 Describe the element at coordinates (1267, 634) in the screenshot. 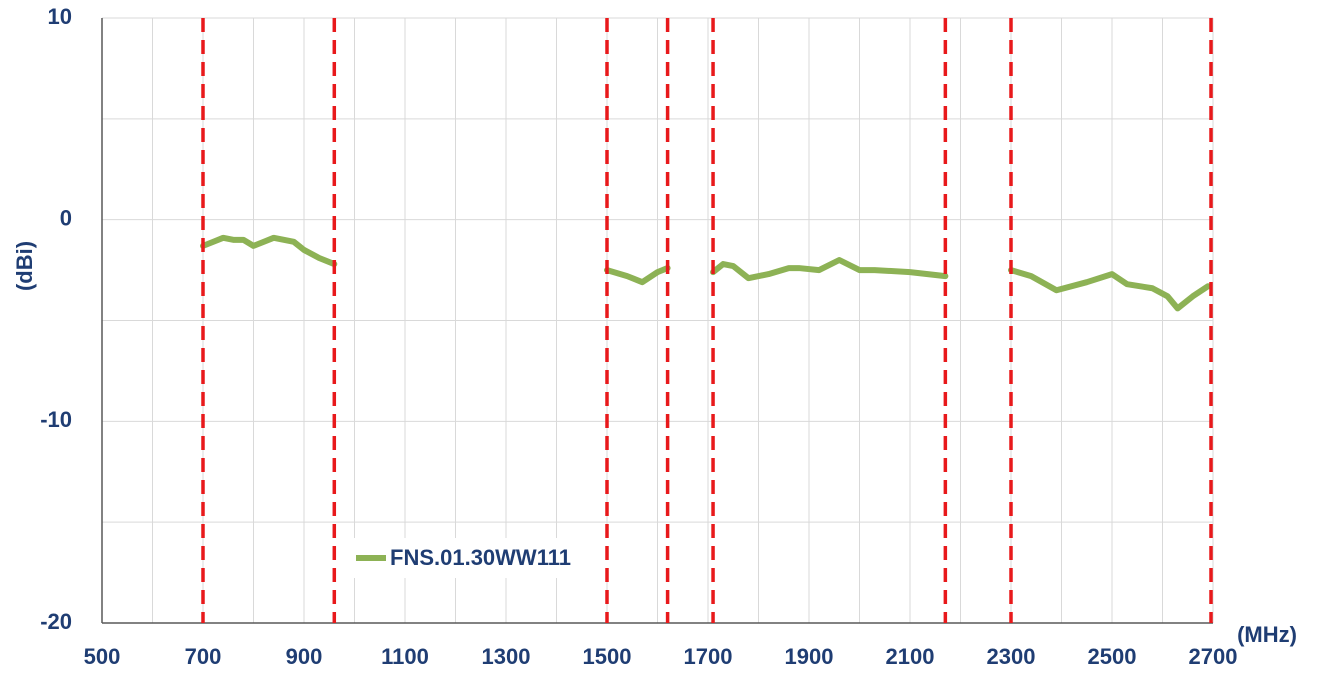

I see `x-axis-label: (MHz)` at that location.